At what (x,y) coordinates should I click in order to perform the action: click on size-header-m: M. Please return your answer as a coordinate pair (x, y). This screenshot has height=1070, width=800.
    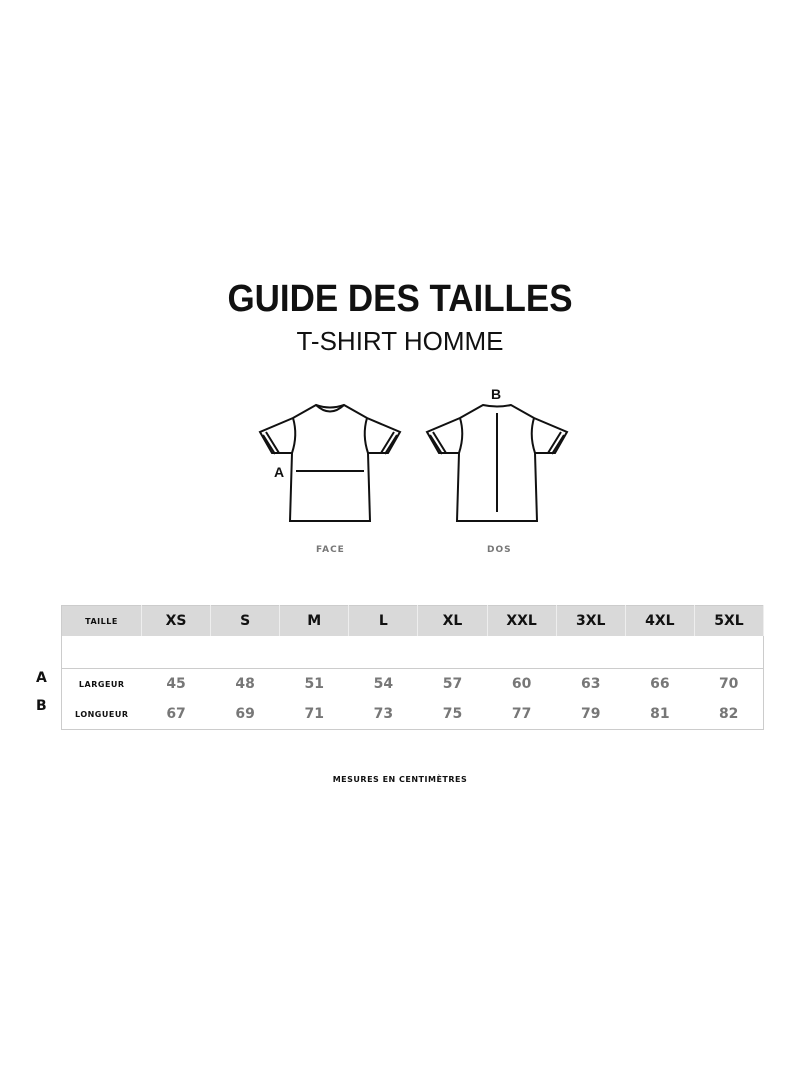
    Looking at the image, I should click on (314, 620).